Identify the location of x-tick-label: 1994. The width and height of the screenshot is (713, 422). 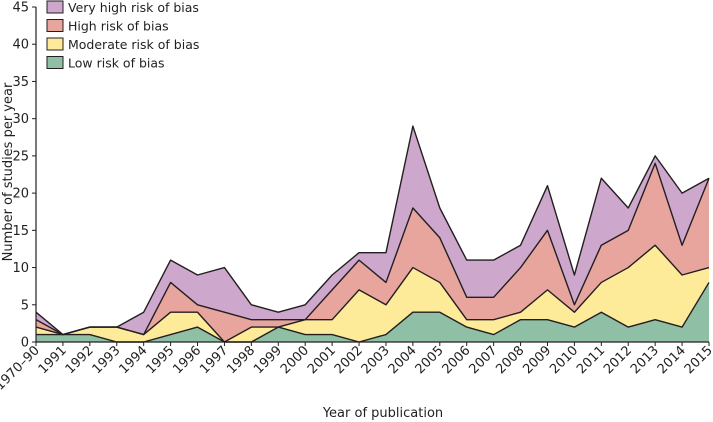
(134, 360).